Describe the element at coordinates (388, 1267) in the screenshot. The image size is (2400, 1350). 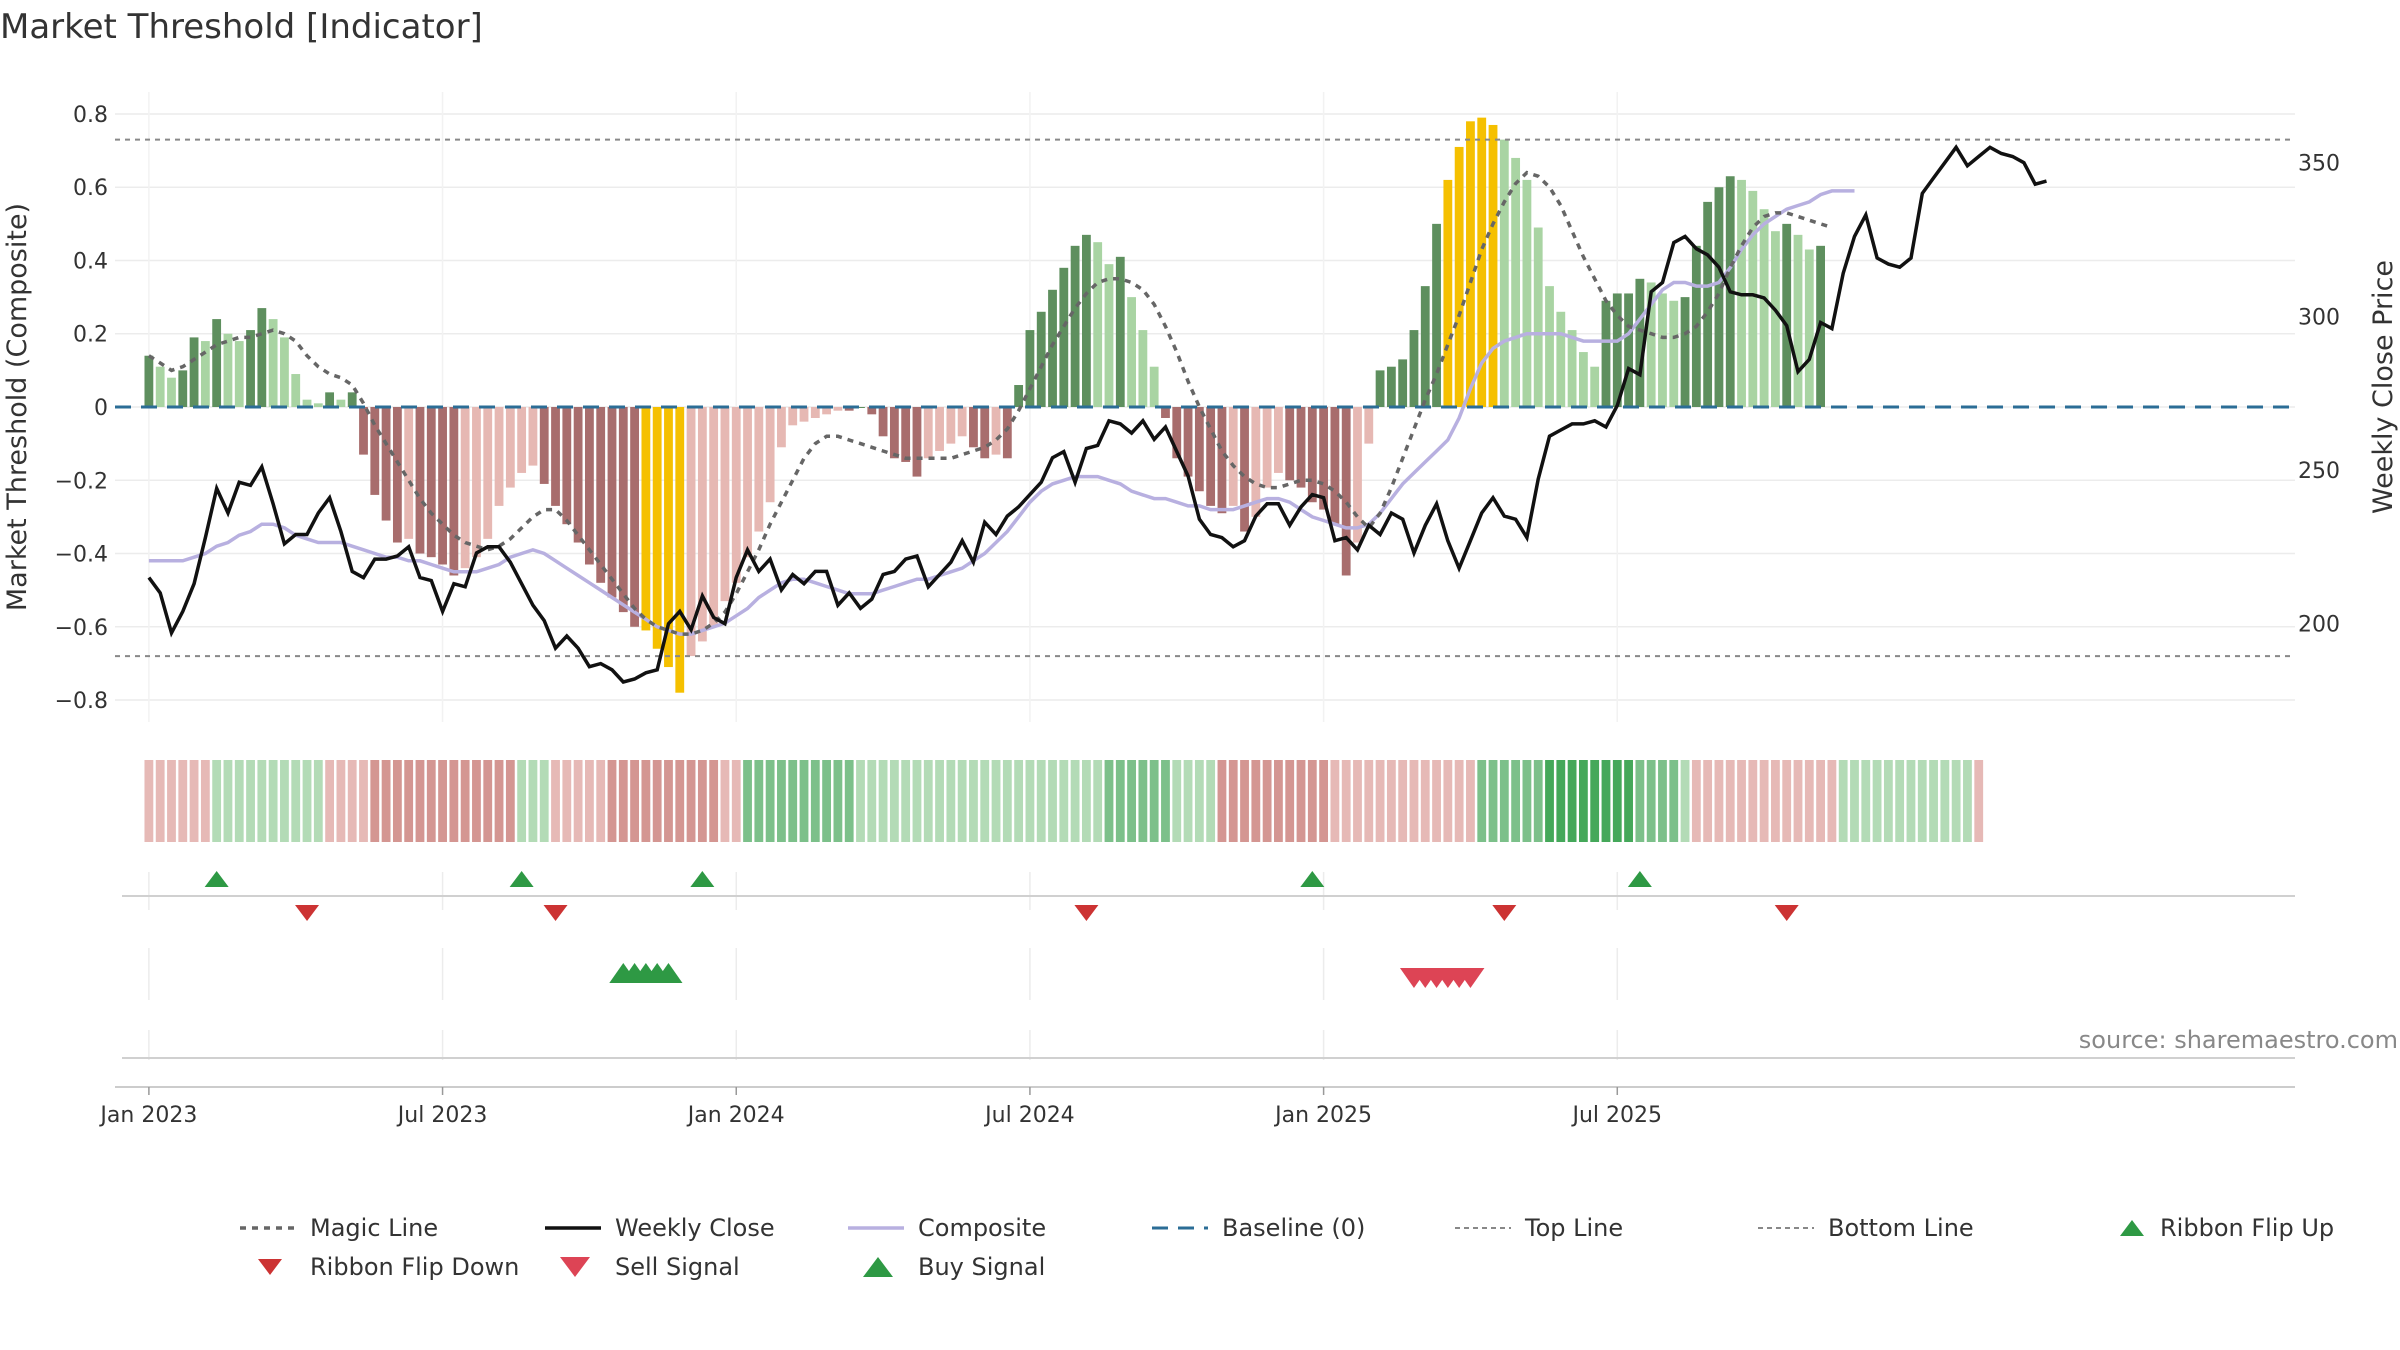
I see `legend-item: Ribbon Flip Down` at that location.